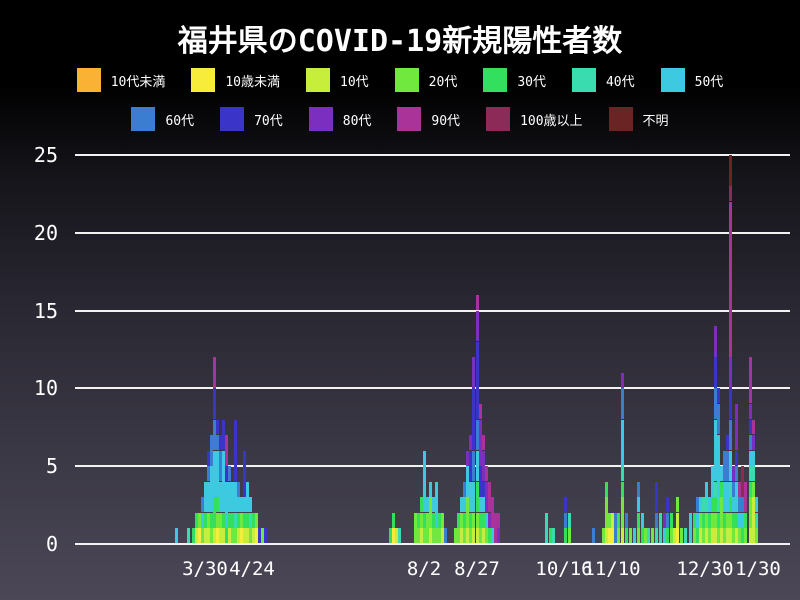 Image resolution: width=800 pixels, height=600 pixels. Describe the element at coordinates (251, 119) in the screenshot. I see `legend-item: 70代` at that location.